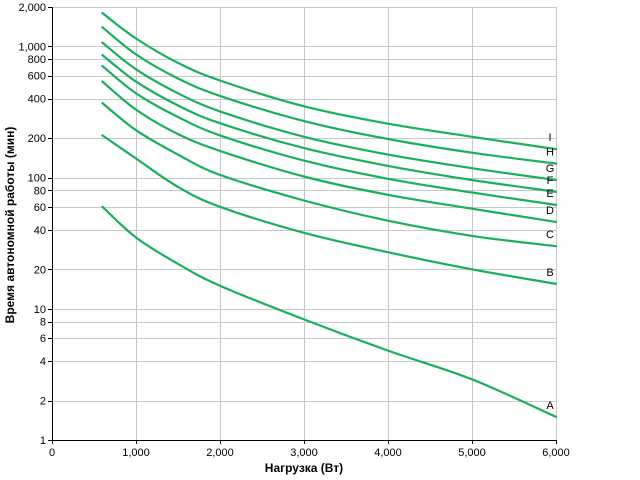 This screenshot has height=480, width=640. I want to click on series-label-f: F, so click(550, 181).